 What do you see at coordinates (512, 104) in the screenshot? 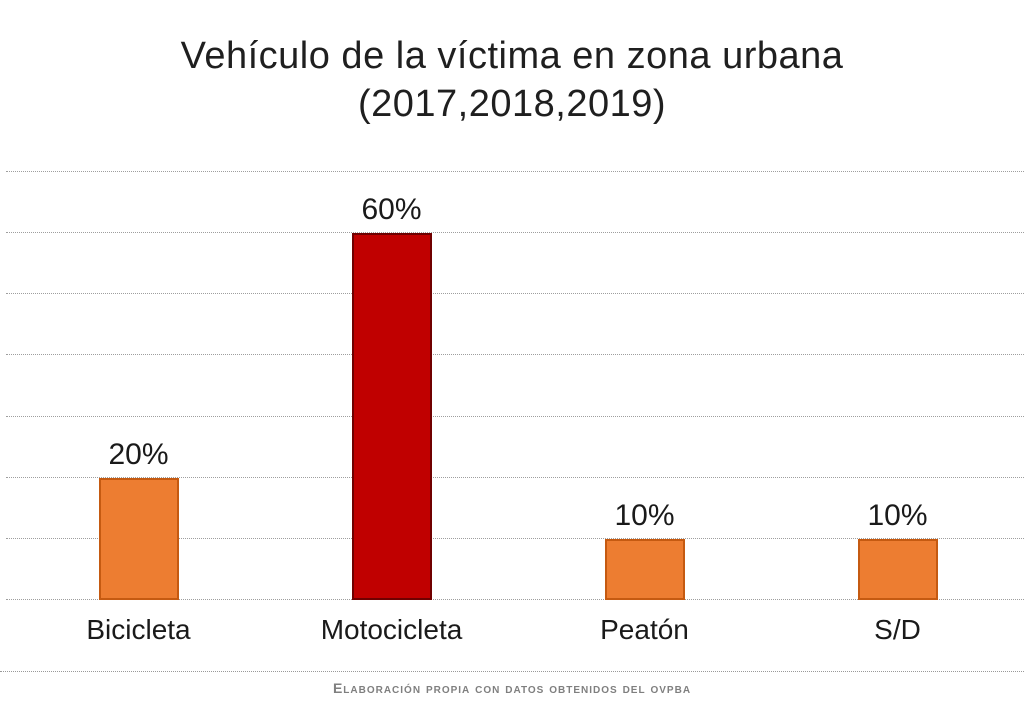
I see `chart-subtitle: (2017,2018,2019)` at bounding box center [512, 104].